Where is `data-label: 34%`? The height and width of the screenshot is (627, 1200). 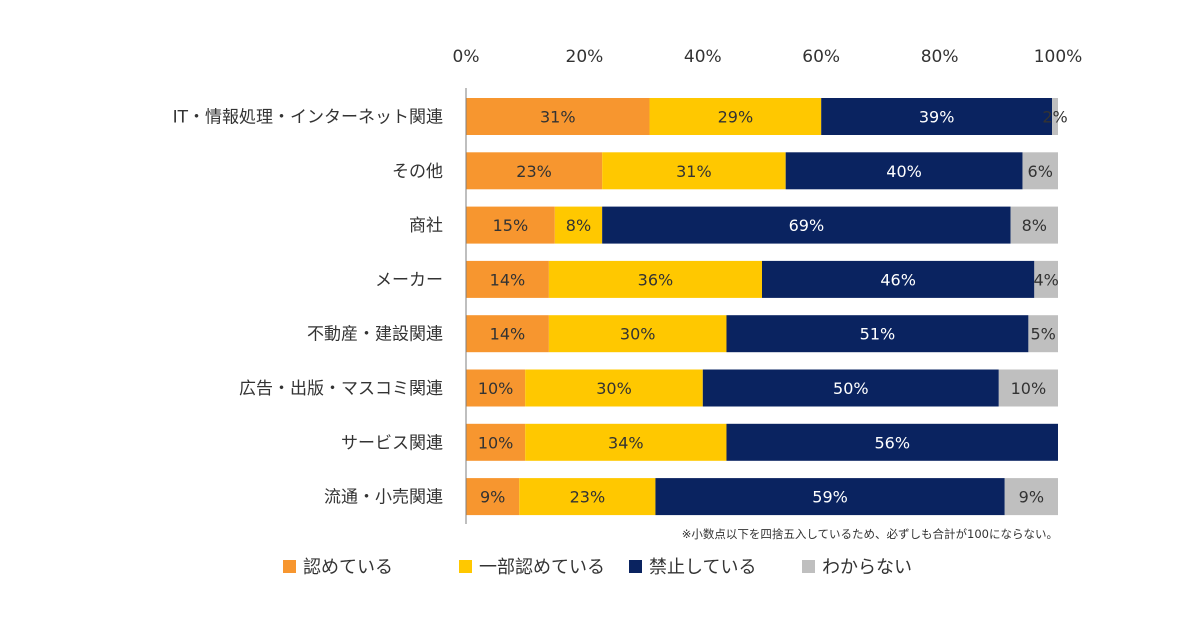
data-label: 34% is located at coordinates (626, 442).